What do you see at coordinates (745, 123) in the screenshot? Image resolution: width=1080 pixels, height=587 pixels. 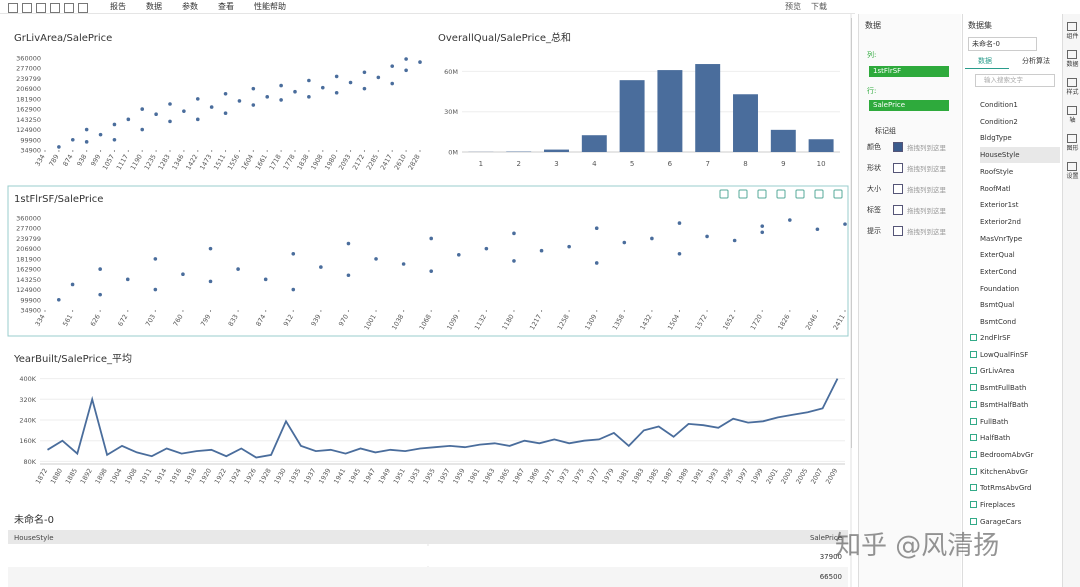 I see `bar` at bounding box center [745, 123].